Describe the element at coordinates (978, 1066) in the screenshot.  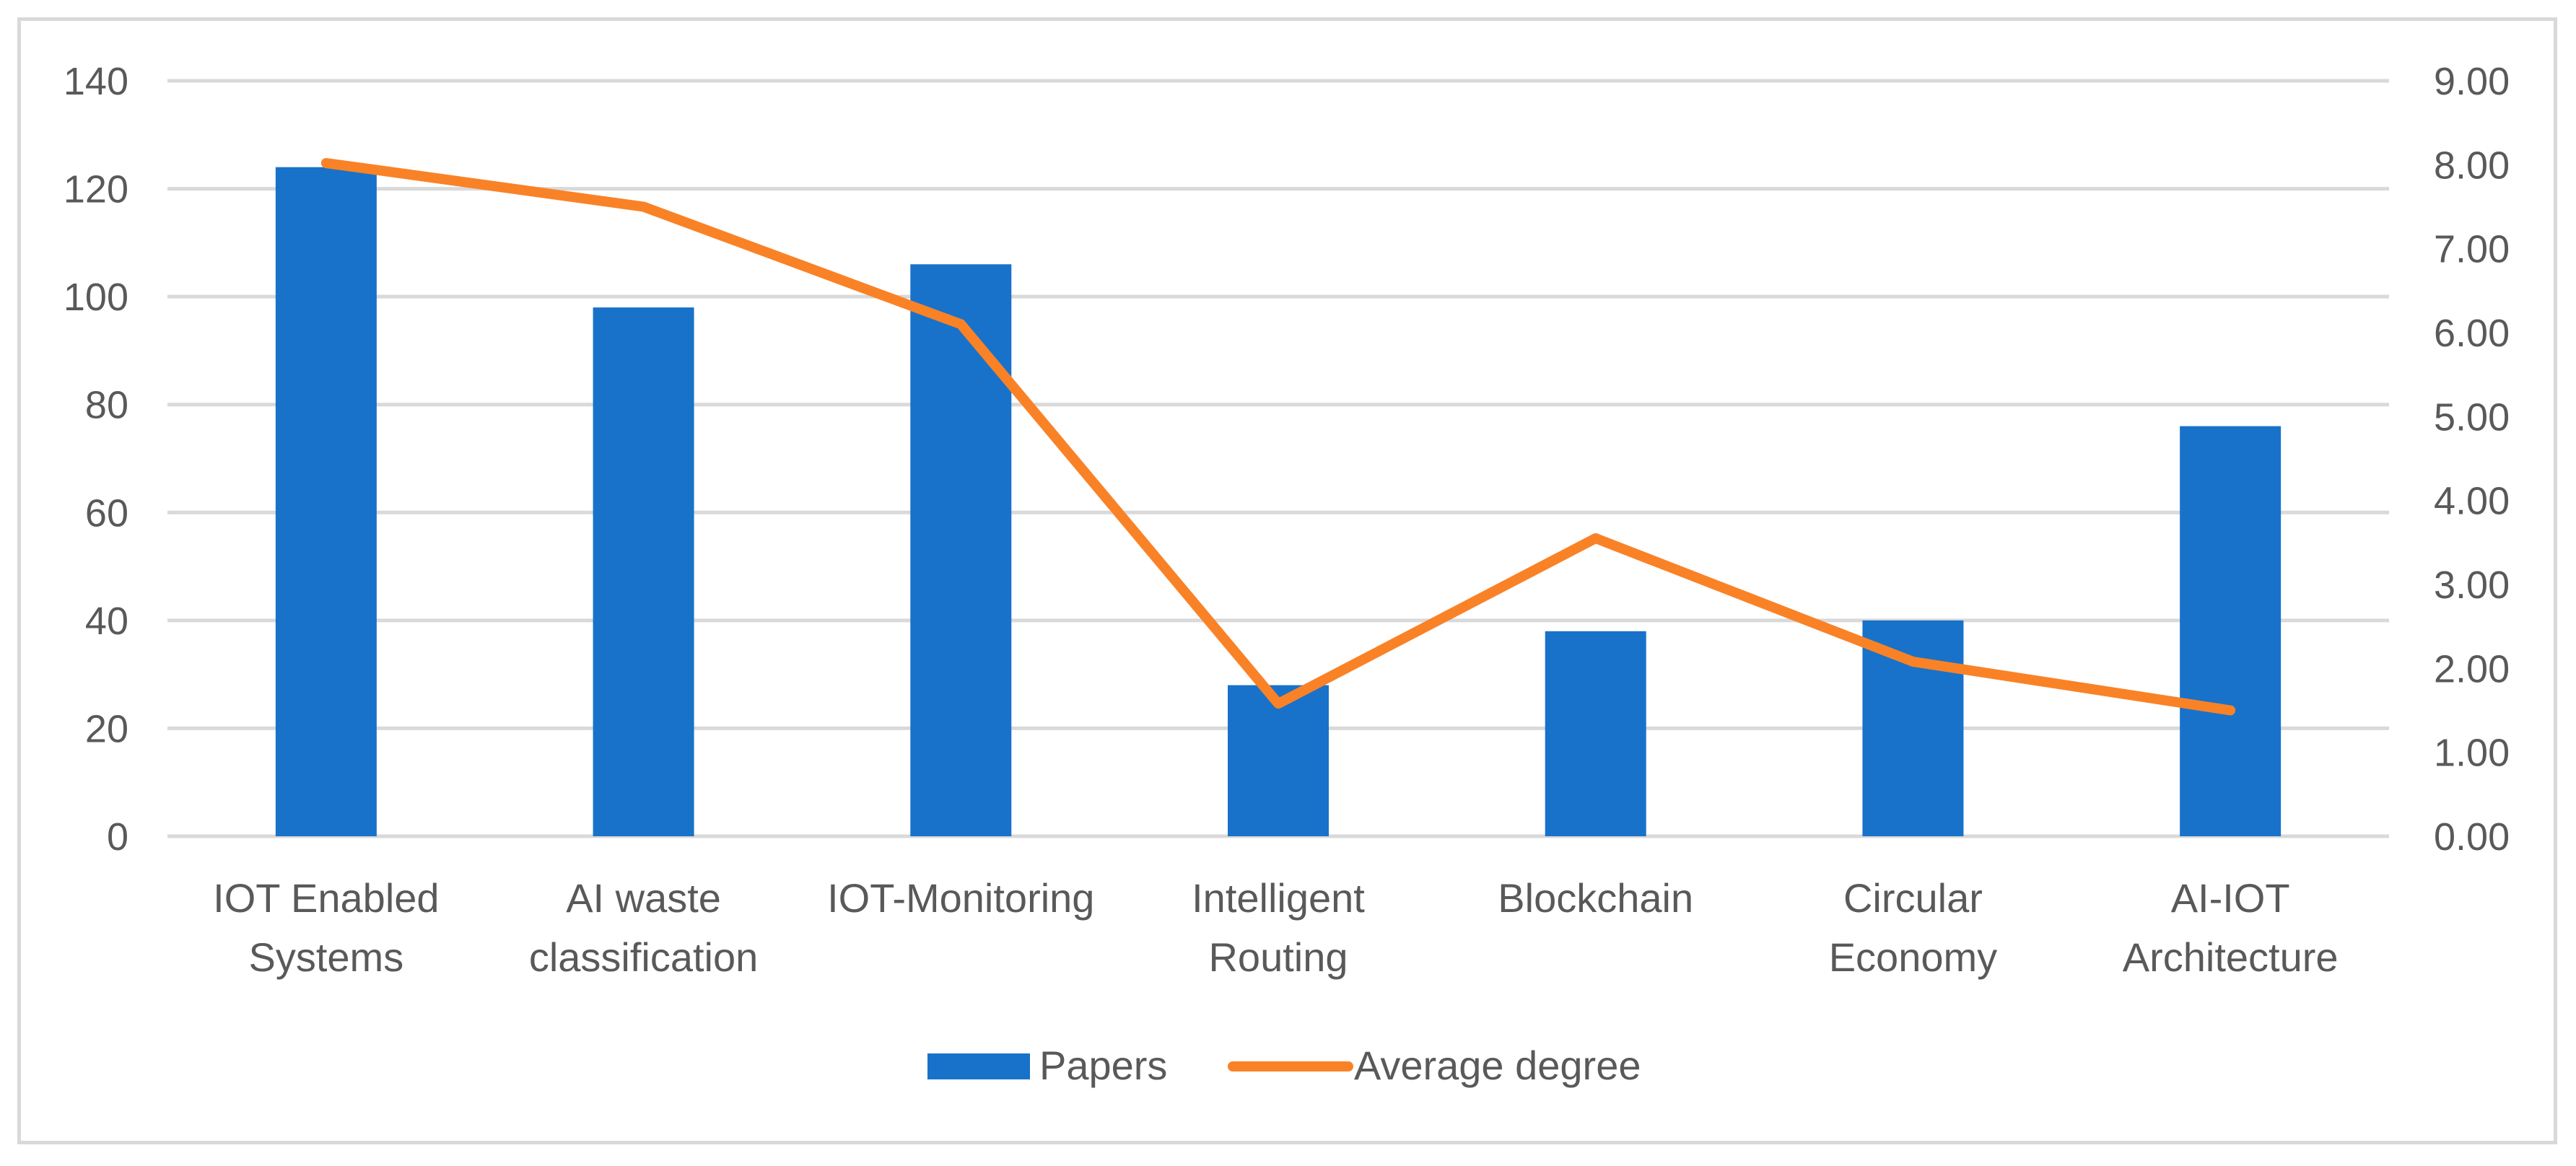
I see `legend-swatch-papers` at that location.